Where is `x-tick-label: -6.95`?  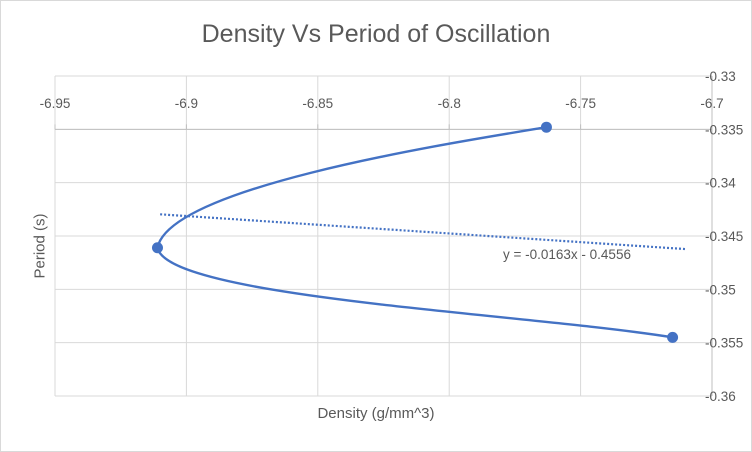
x-tick-label: -6.95 is located at coordinates (55, 103).